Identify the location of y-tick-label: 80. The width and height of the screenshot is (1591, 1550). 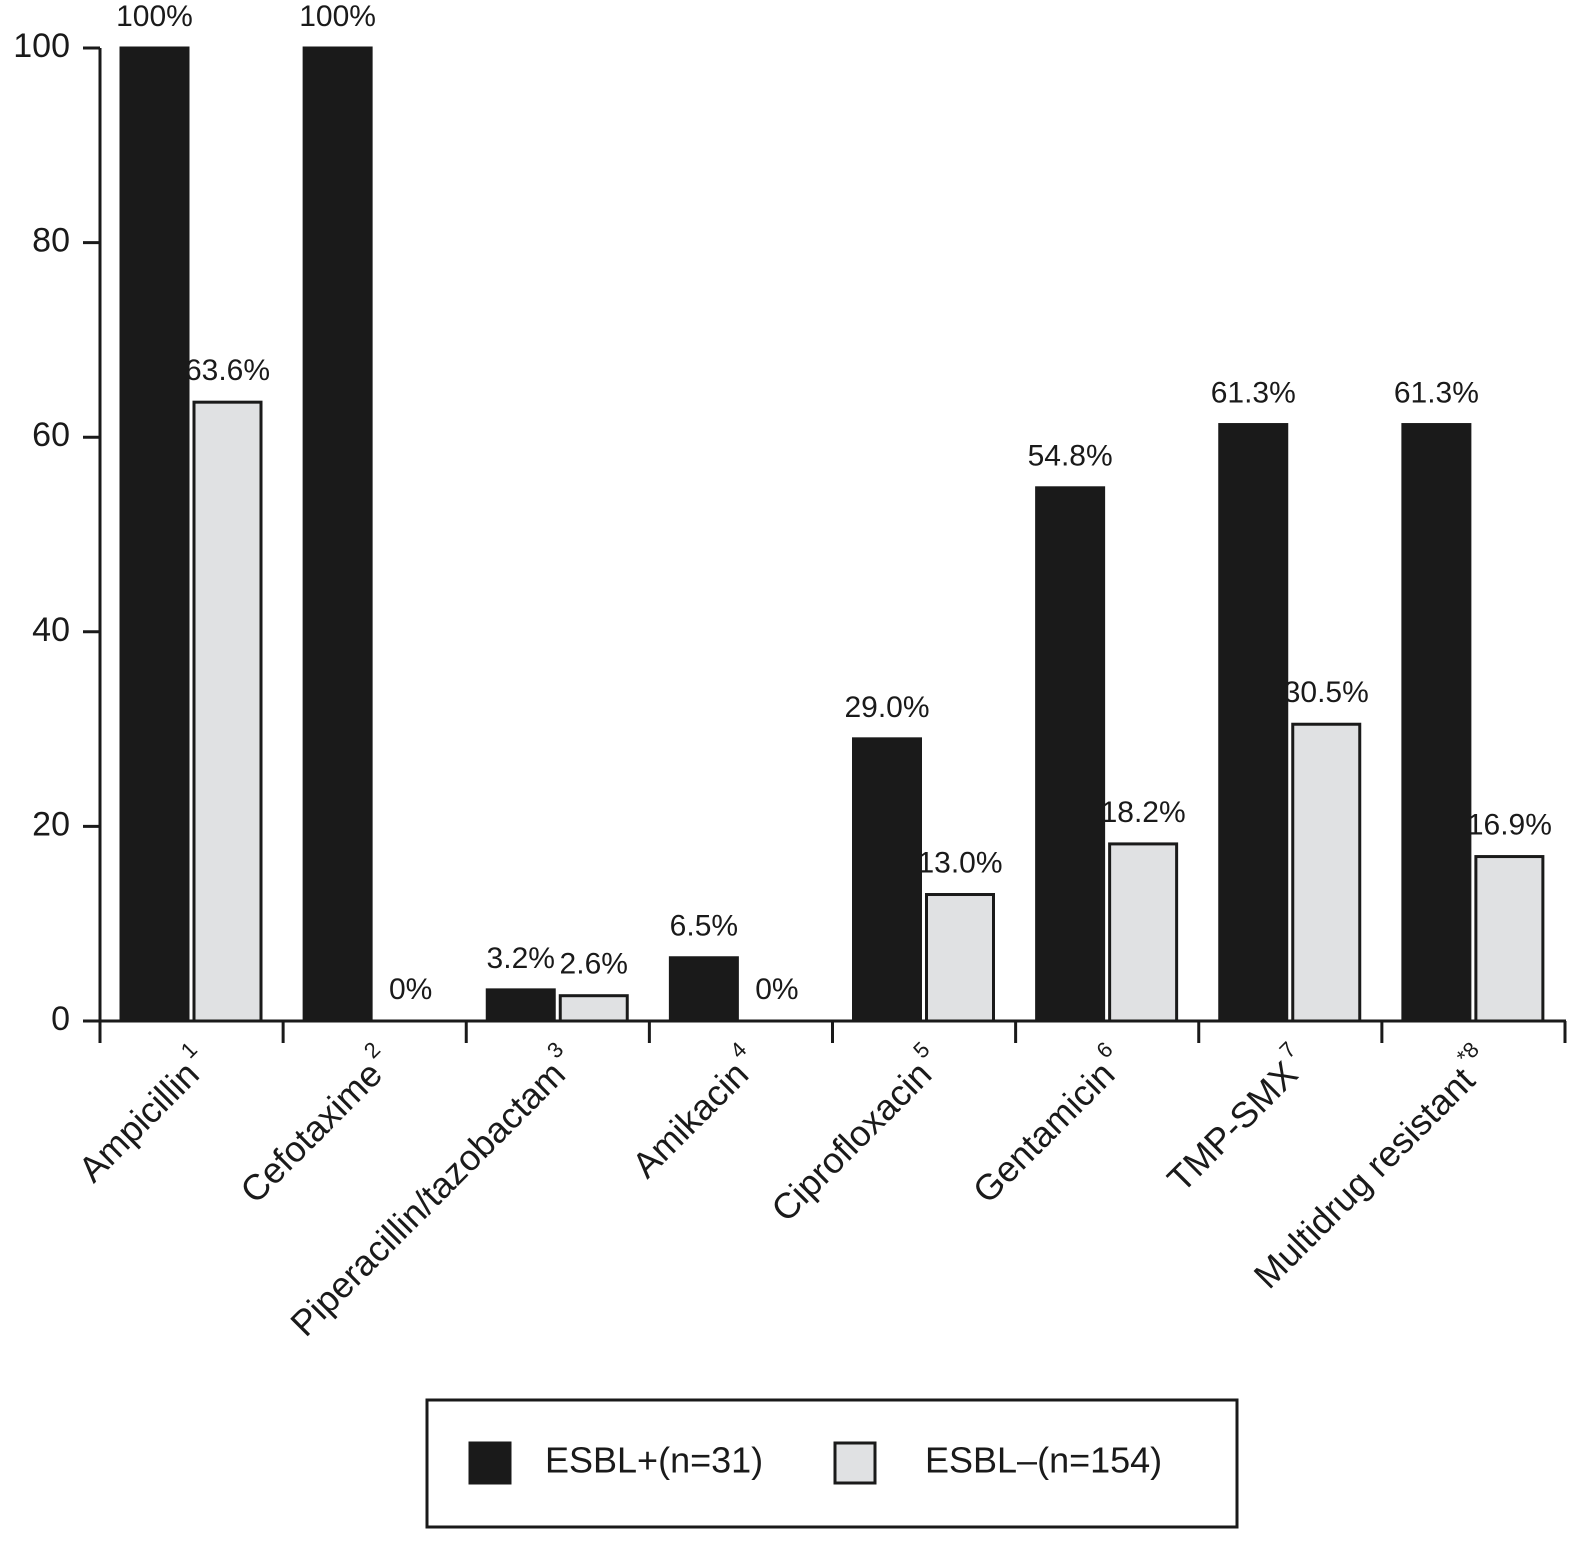
(51, 241).